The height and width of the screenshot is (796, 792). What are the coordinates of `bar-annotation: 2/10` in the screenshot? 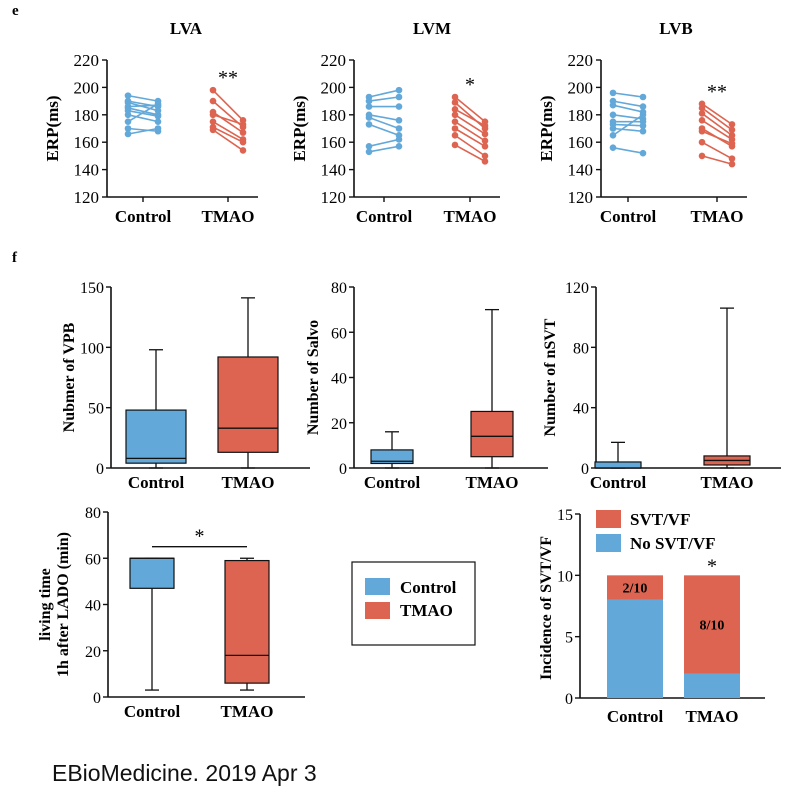 It's located at (635, 589).